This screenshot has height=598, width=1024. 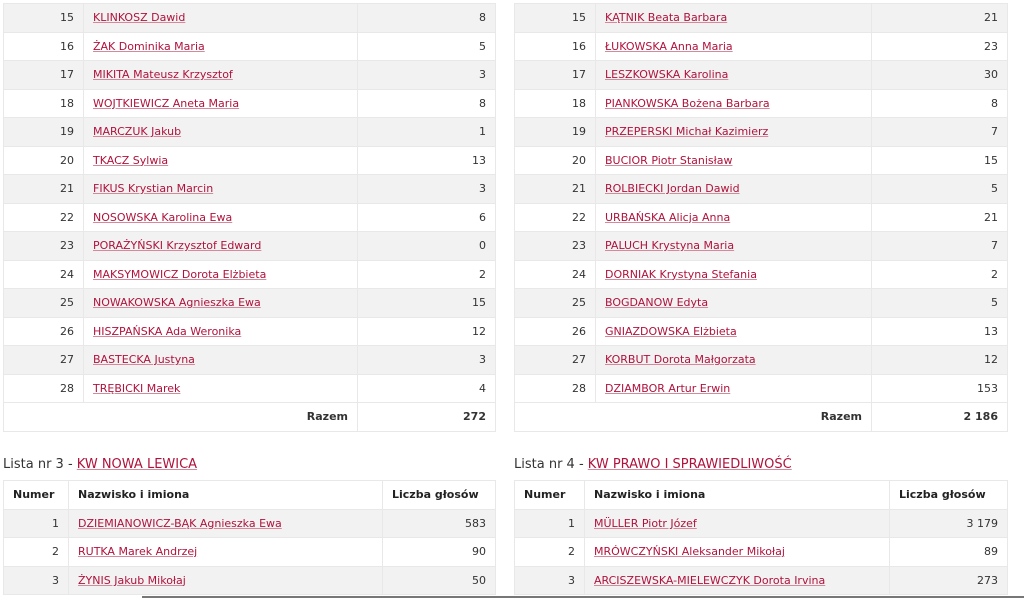 What do you see at coordinates (177, 303) in the screenshot?
I see `candidate-link: NOWAKOWSKA Agnieszka Ewa` at bounding box center [177, 303].